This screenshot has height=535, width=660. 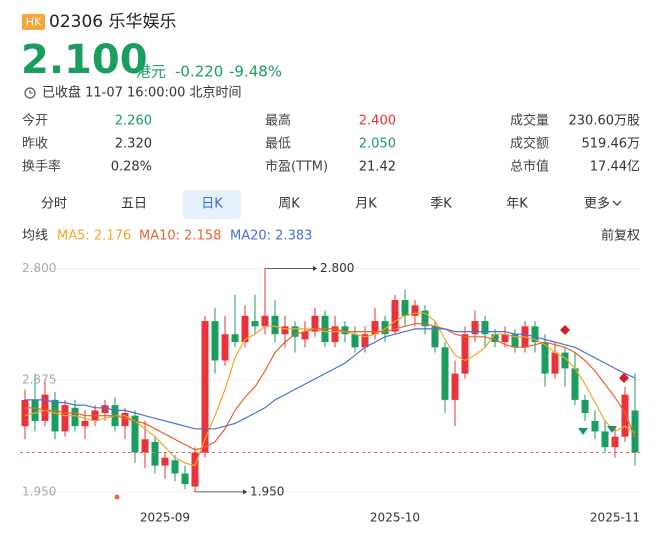 What do you see at coordinates (245, 492) in the screenshot?
I see `min-label-arrow` at bounding box center [245, 492].